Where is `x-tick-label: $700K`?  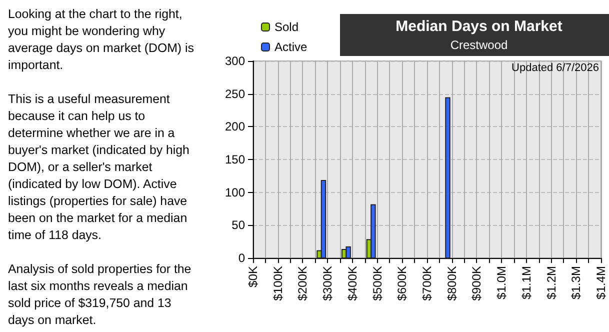 x-tick-label: $700K is located at coordinates (427, 283).